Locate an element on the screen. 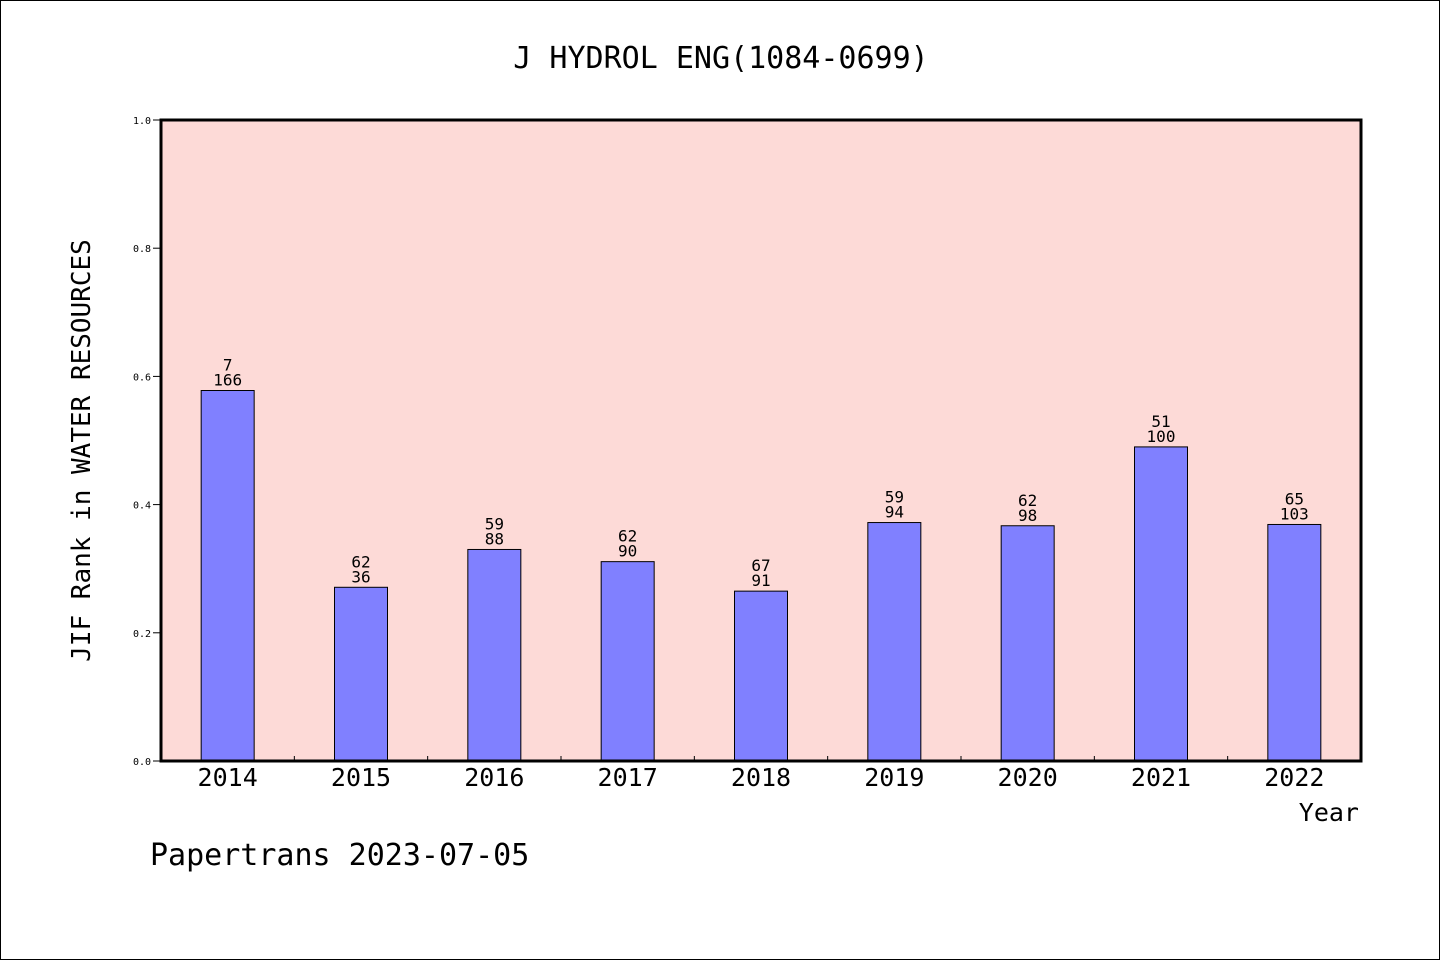 Image resolution: width=1440 pixels, height=964 pixels. y-tick-label-5: 1.0 is located at coordinates (142, 121).